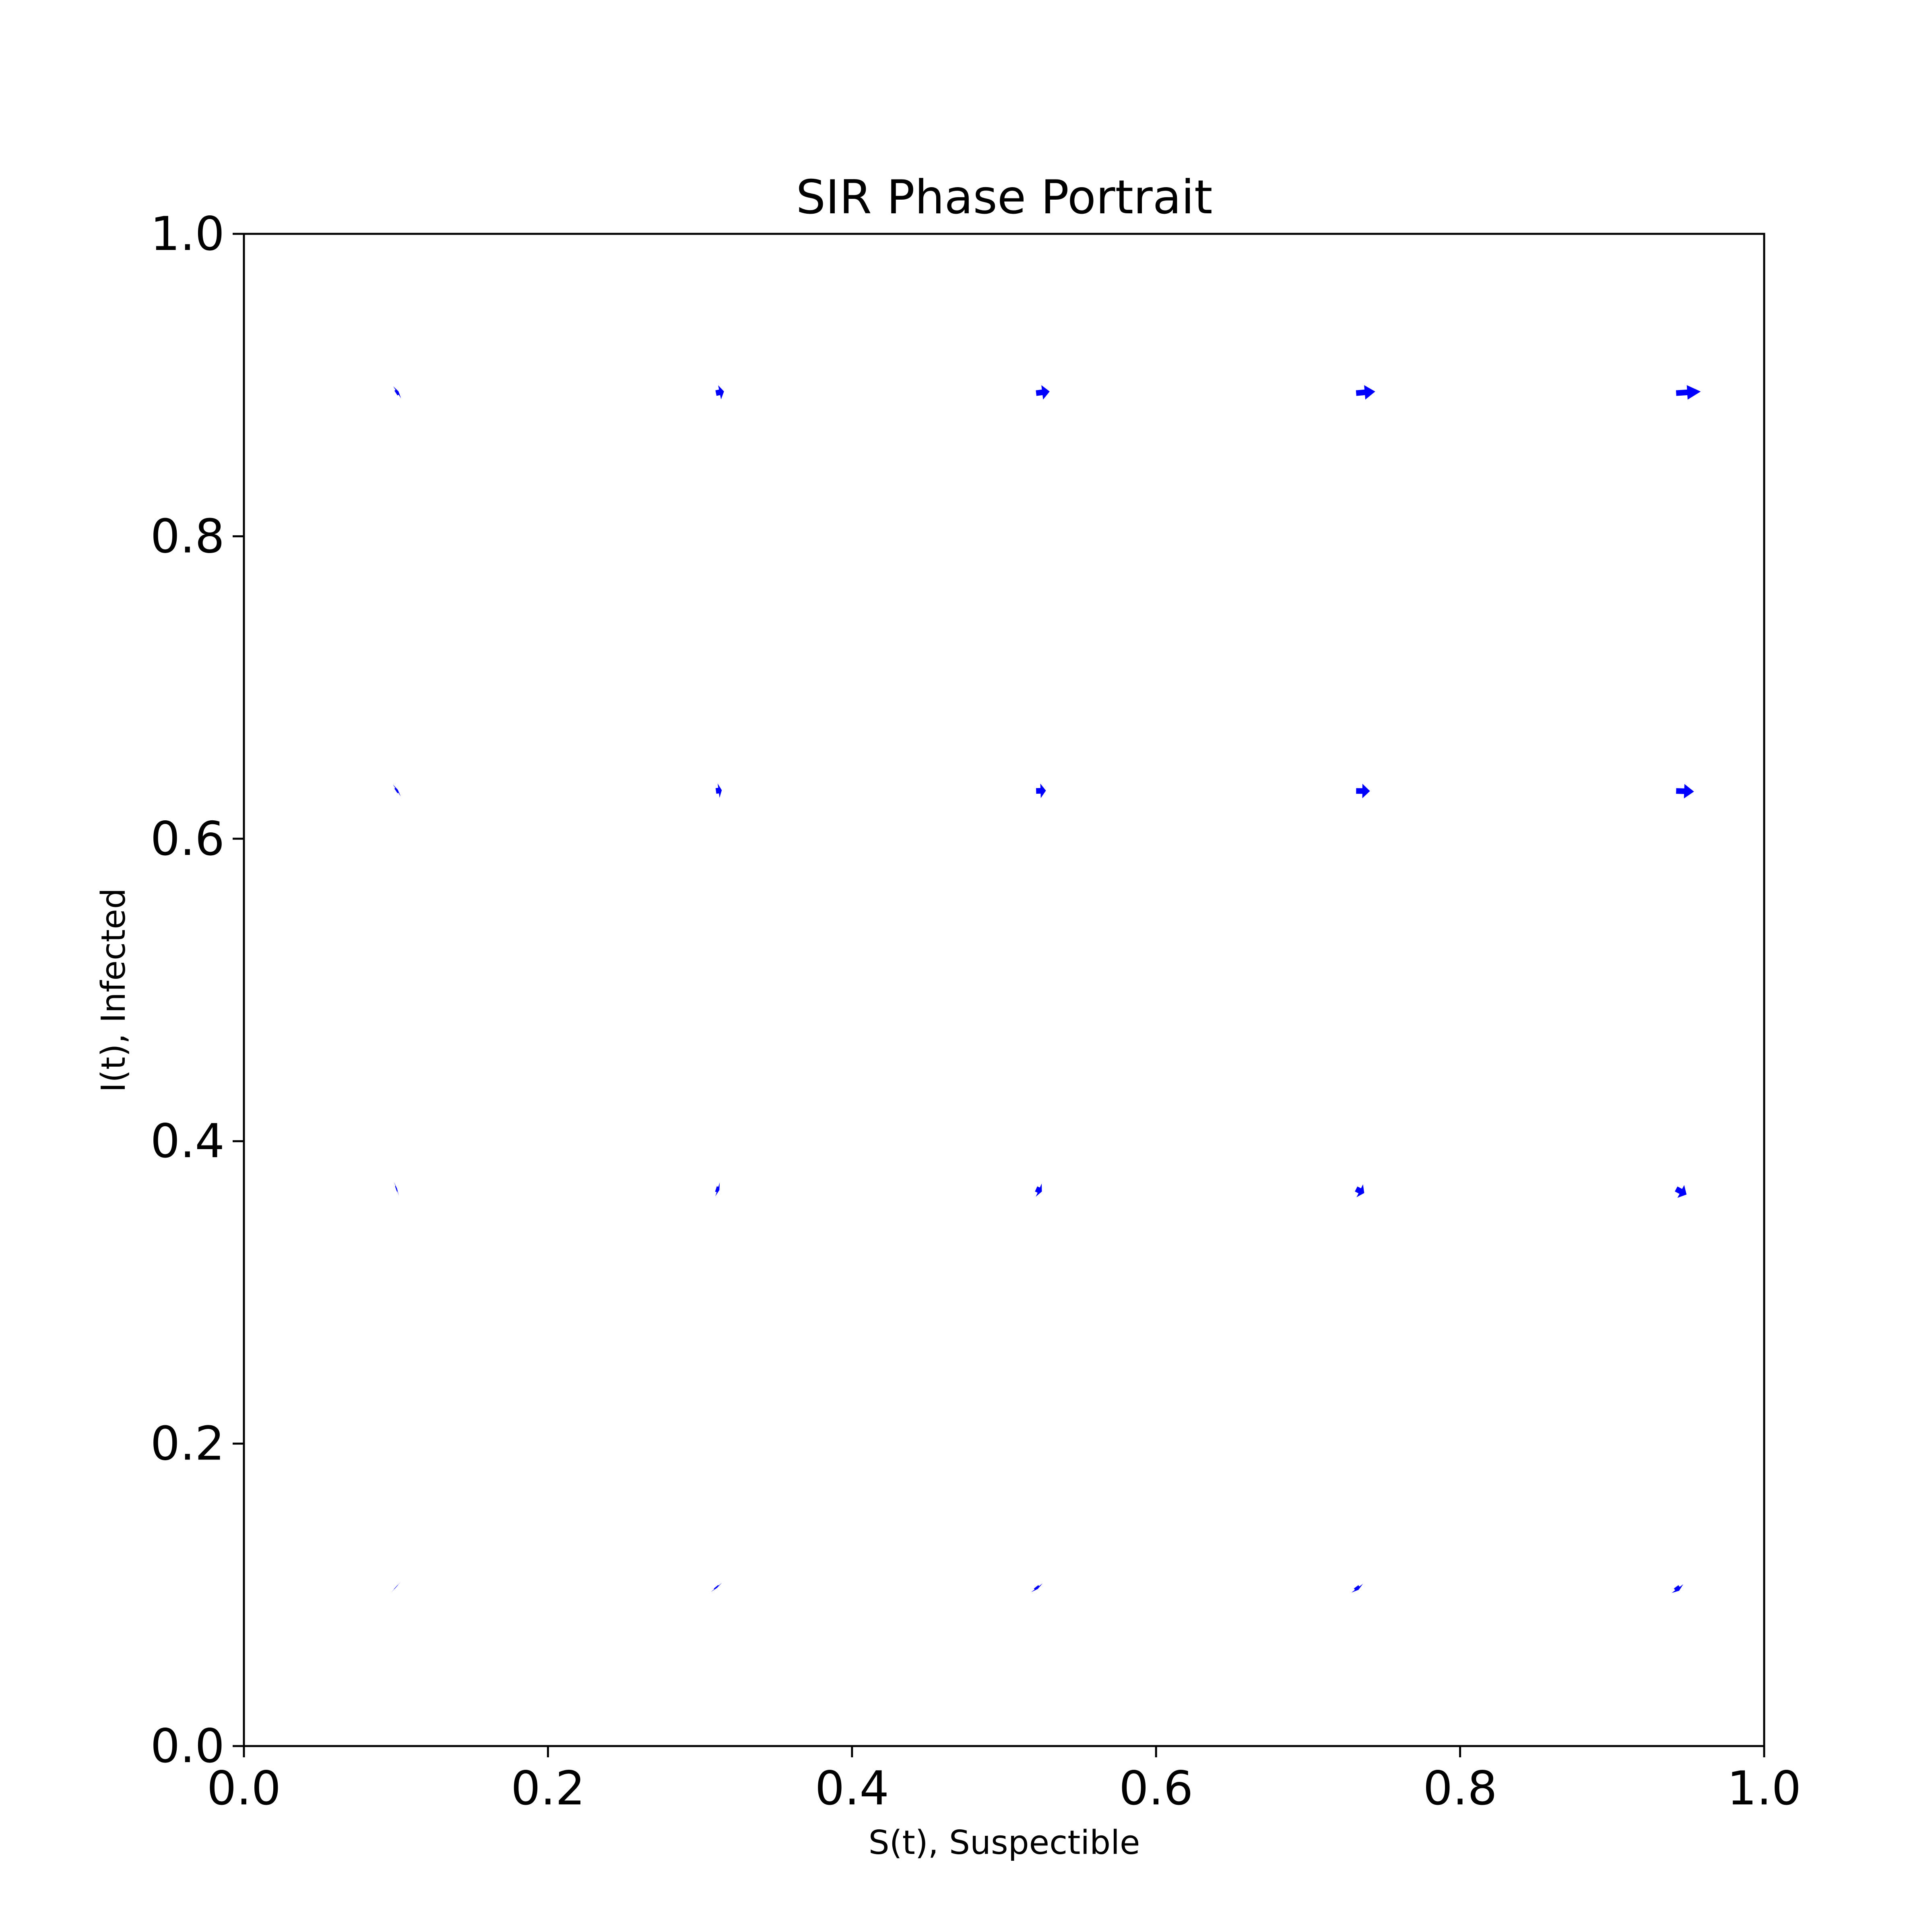 The height and width of the screenshot is (1932, 1932). I want to click on y-axis-label: I(t), Infected, so click(114, 990).